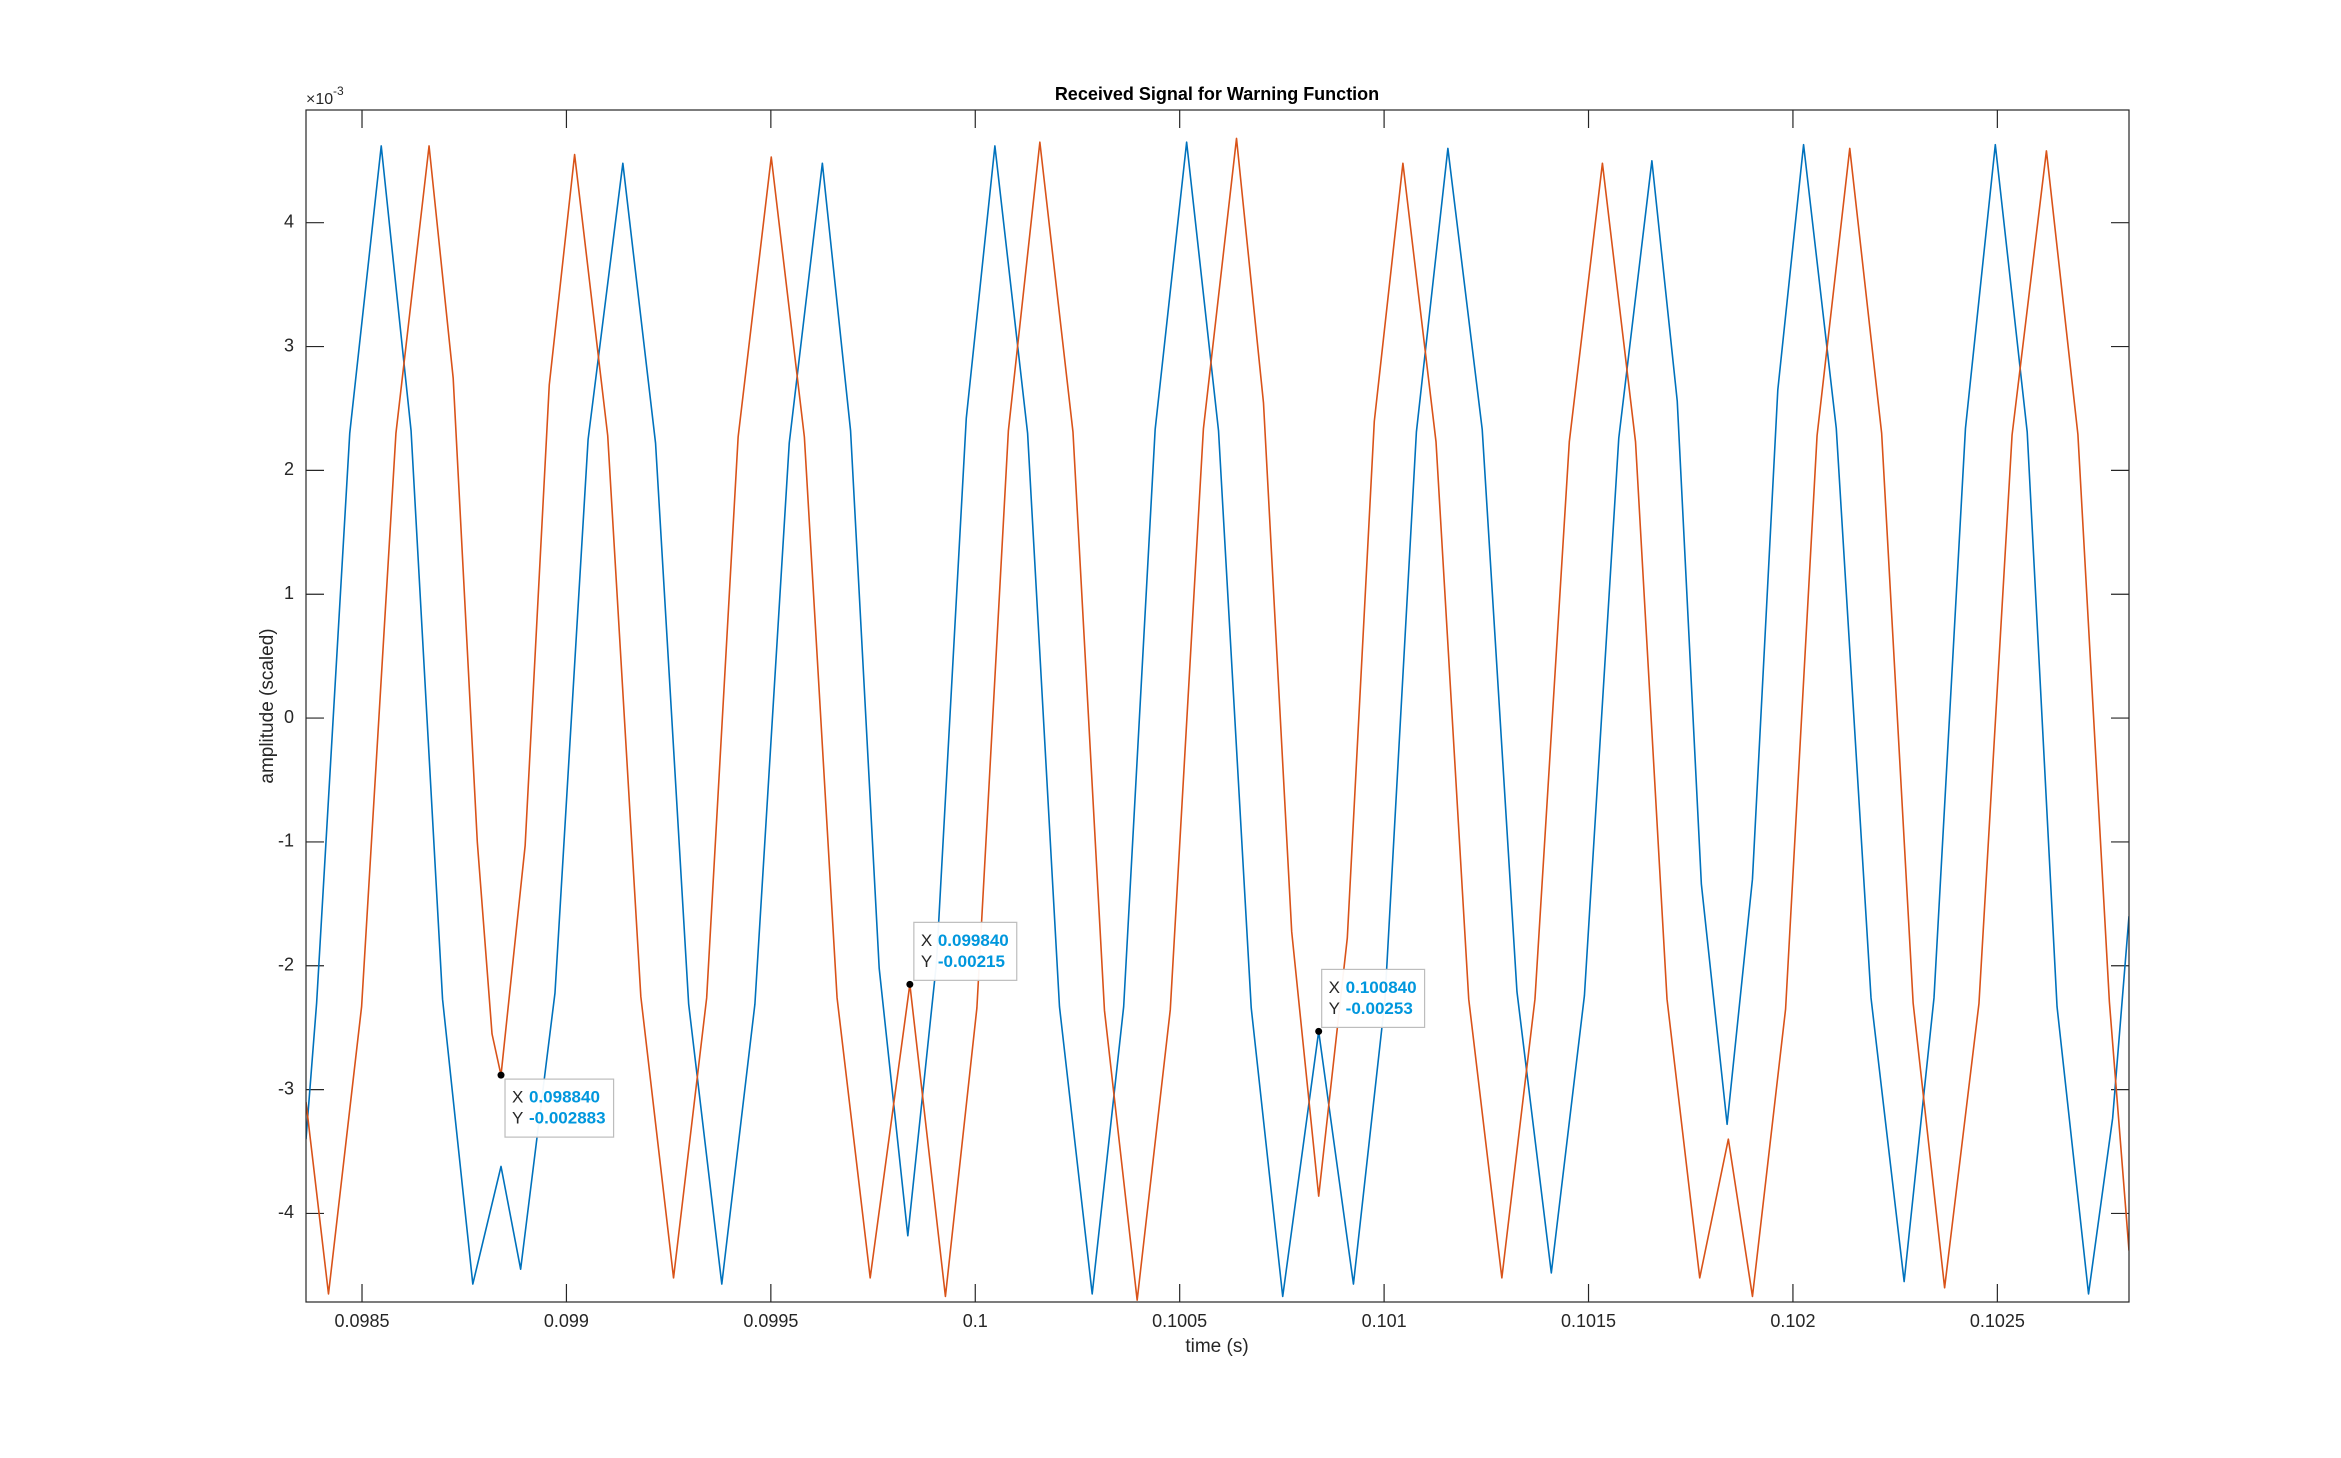 The height and width of the screenshot is (1458, 2341). Describe the element at coordinates (267, 705) in the screenshot. I see `y-axis-label: amplitude (scaled)` at that location.